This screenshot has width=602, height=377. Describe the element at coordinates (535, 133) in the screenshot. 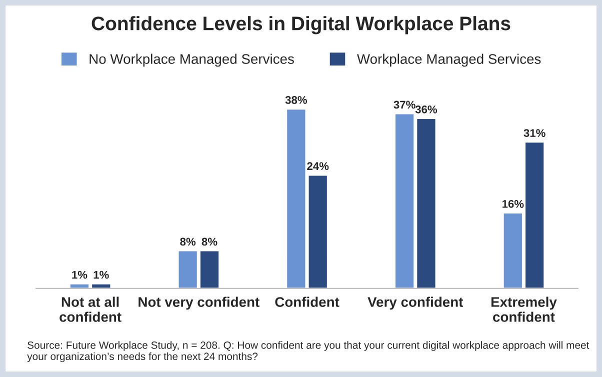

I see `data-label: 31%` at that location.